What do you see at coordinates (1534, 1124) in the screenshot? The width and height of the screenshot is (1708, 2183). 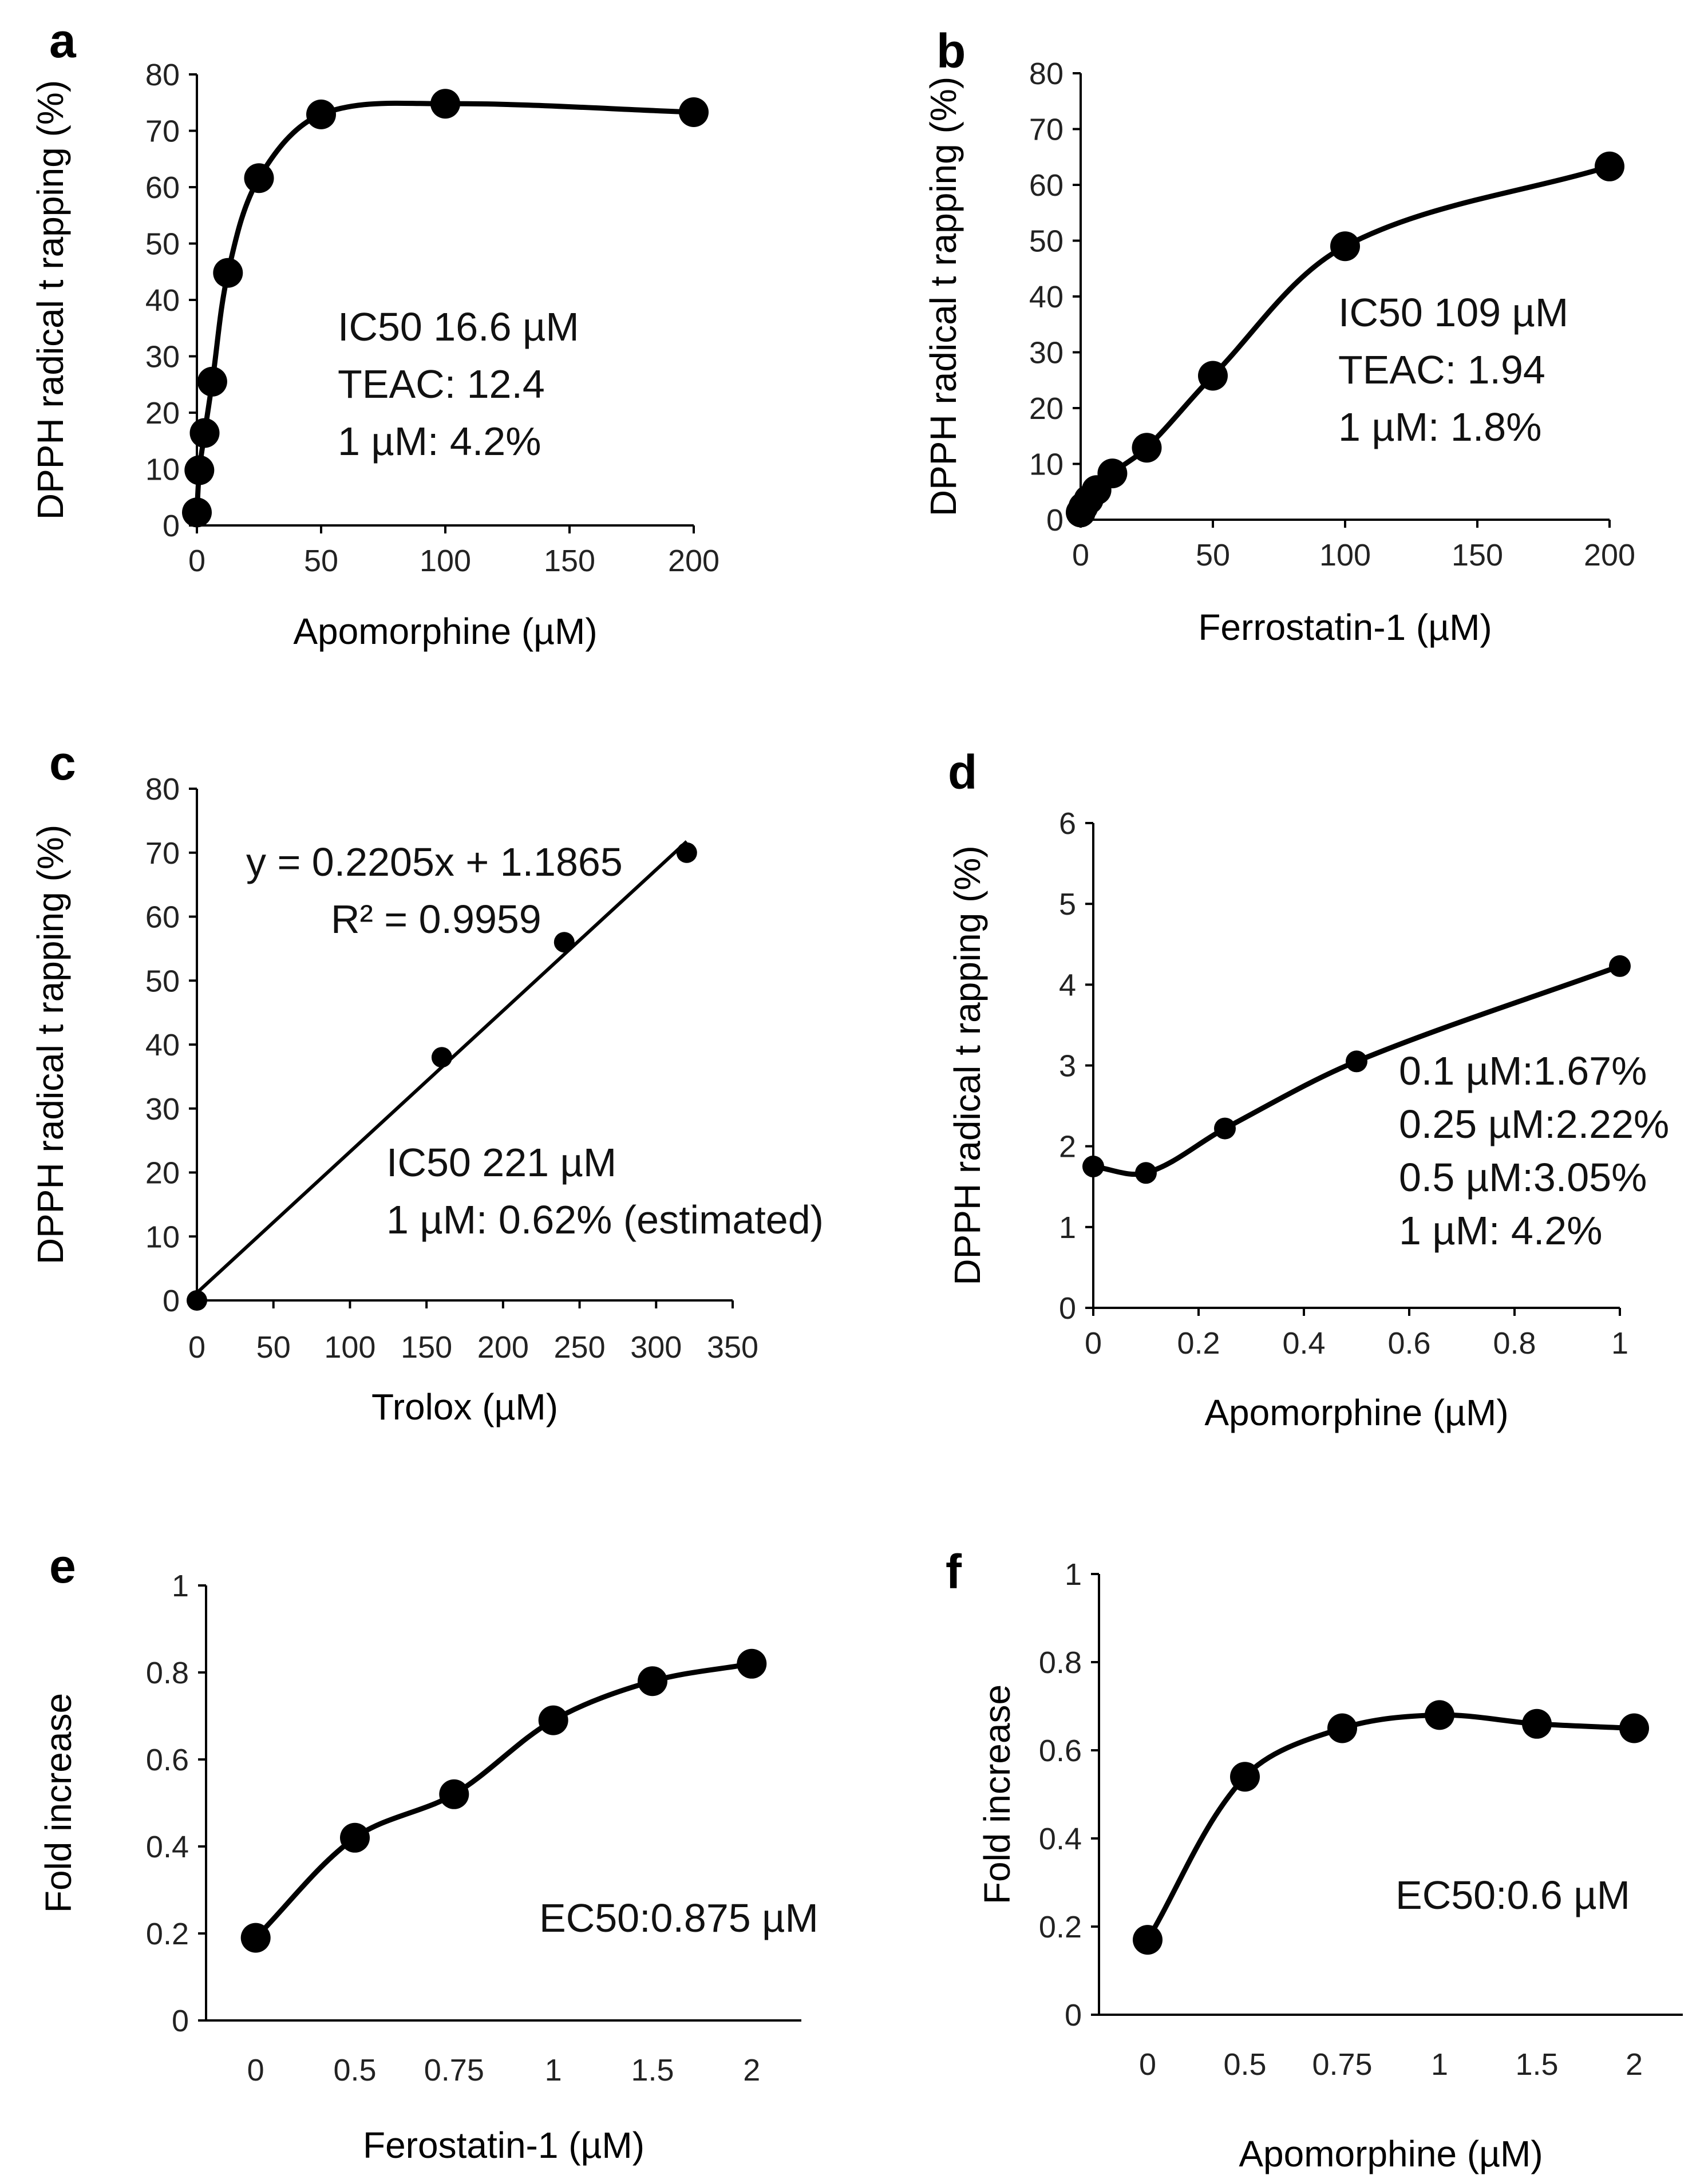 I see `annotation: 0.25 µM:2.22%` at bounding box center [1534, 1124].